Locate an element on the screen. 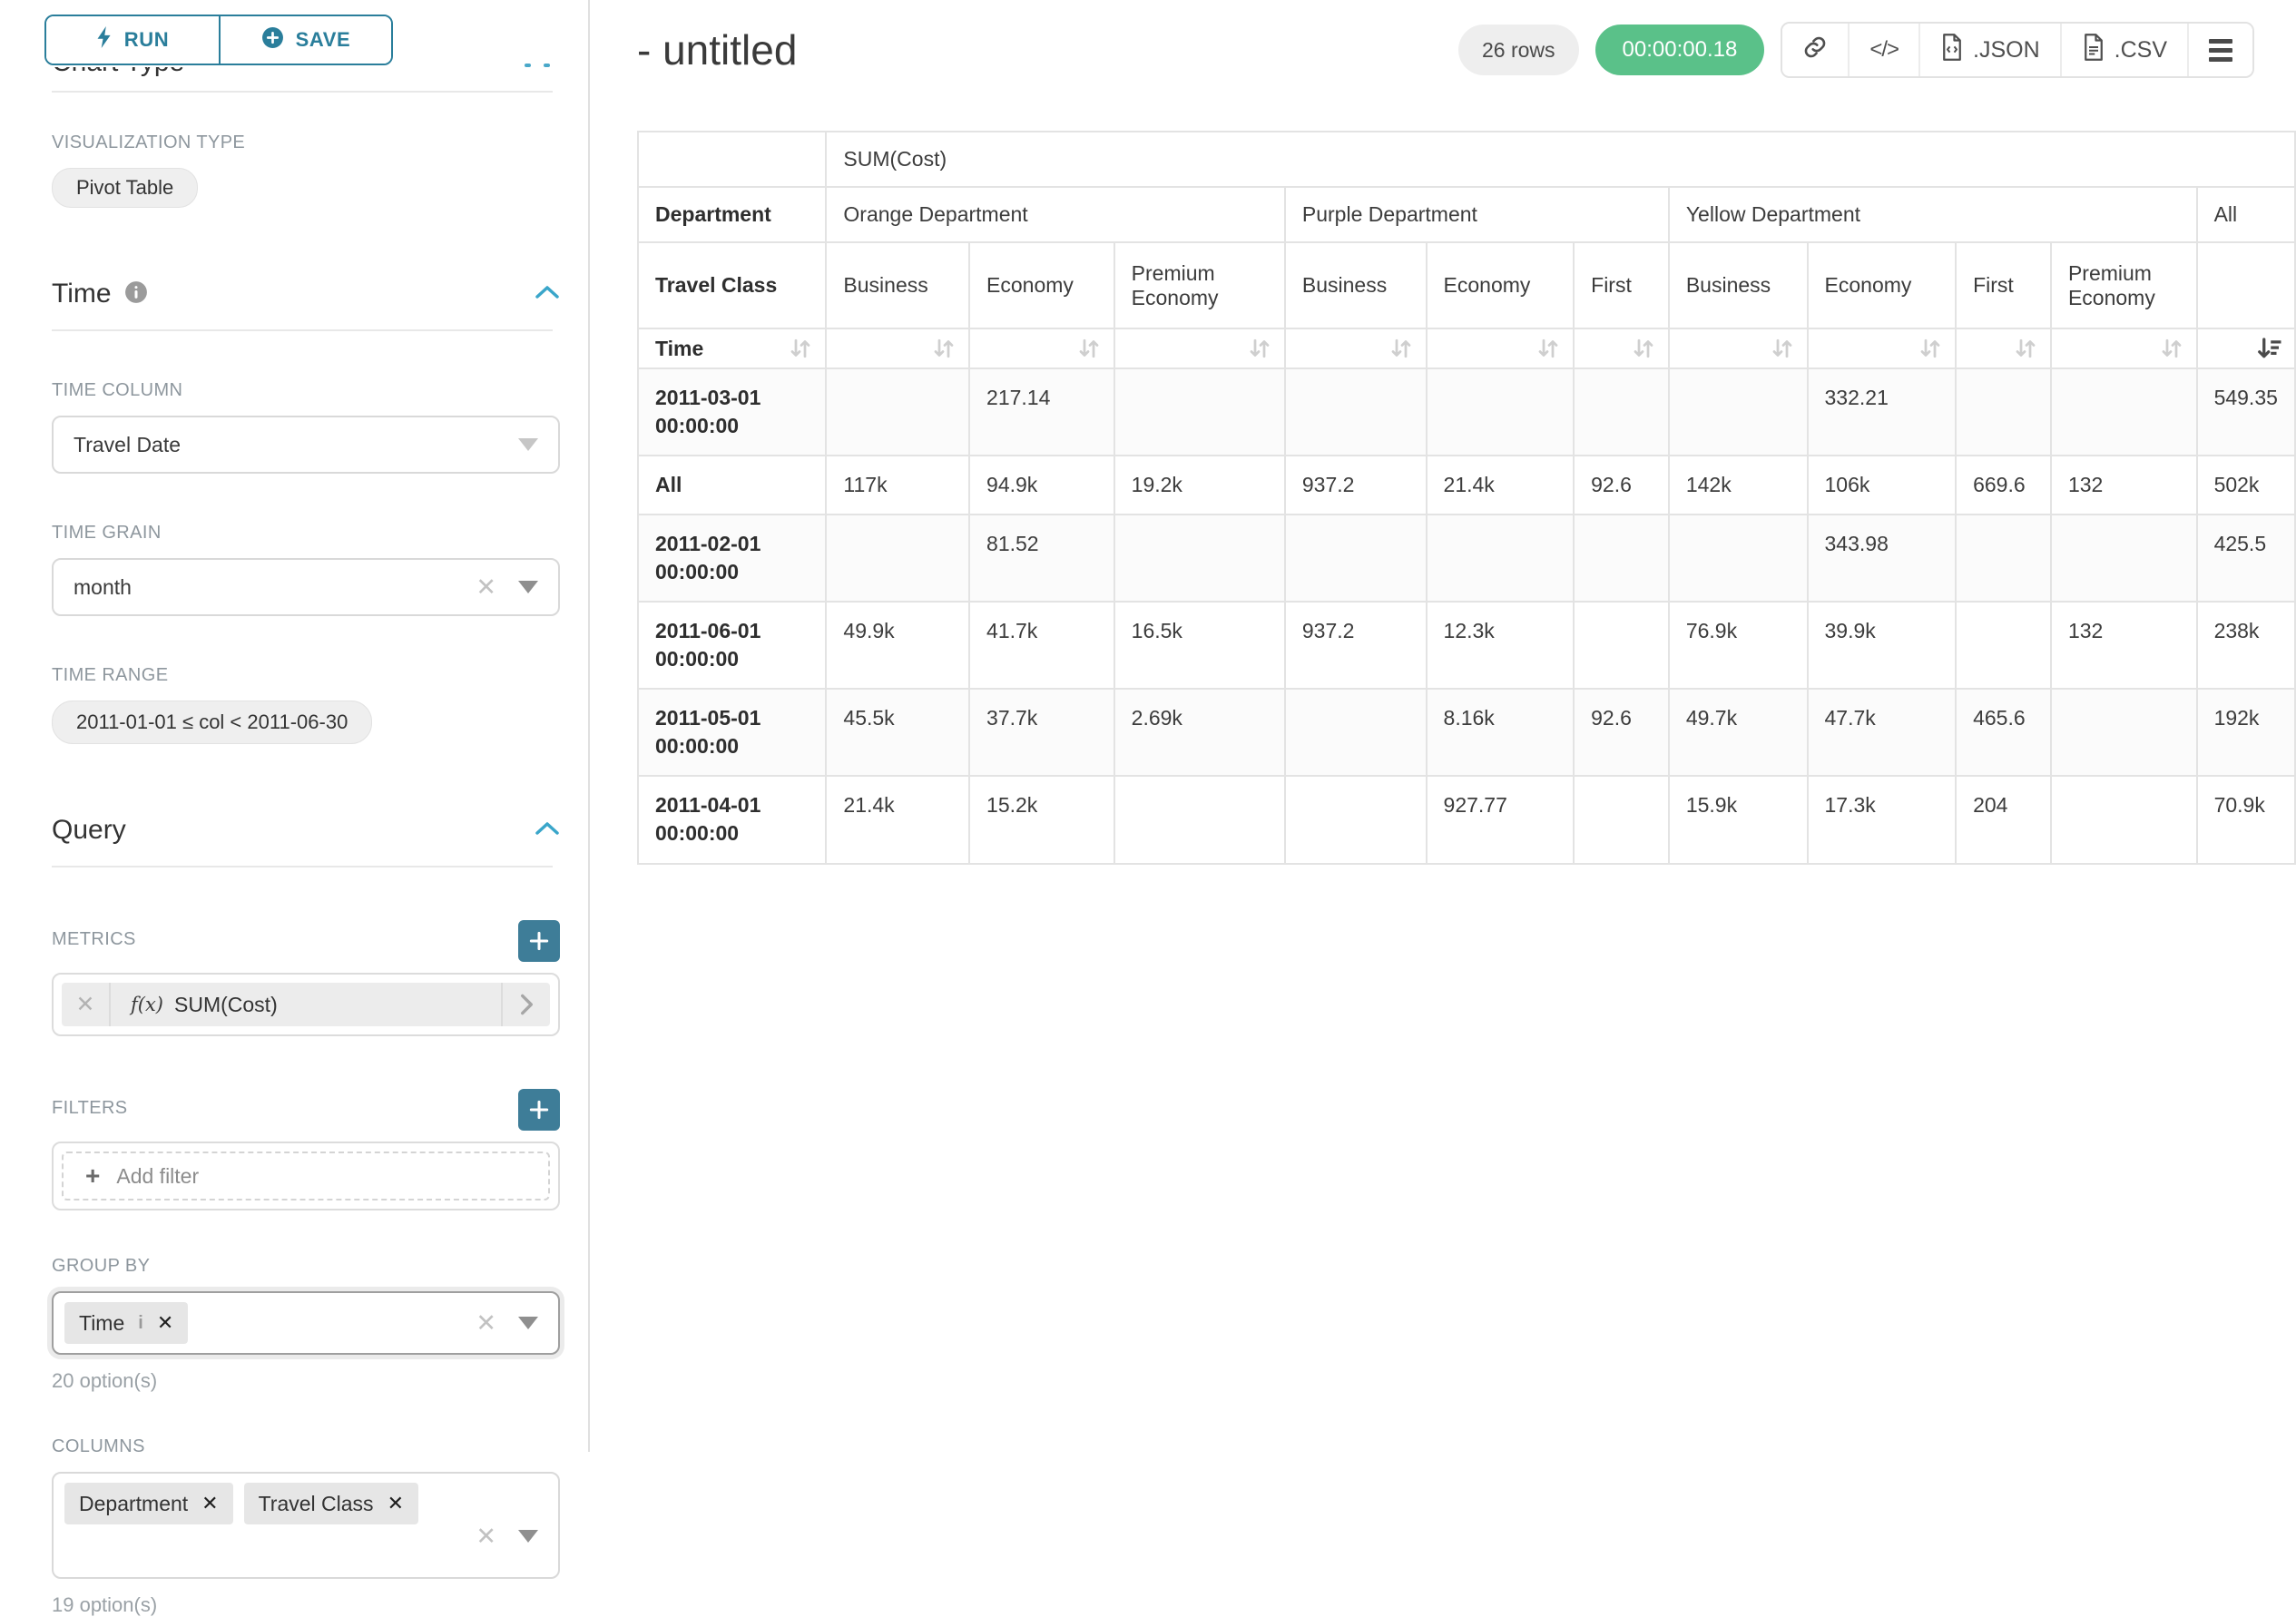 Image resolution: width=2296 pixels, height=1617 pixels. columns-tag: Travel Class ✕ is located at coordinates (330, 1503).